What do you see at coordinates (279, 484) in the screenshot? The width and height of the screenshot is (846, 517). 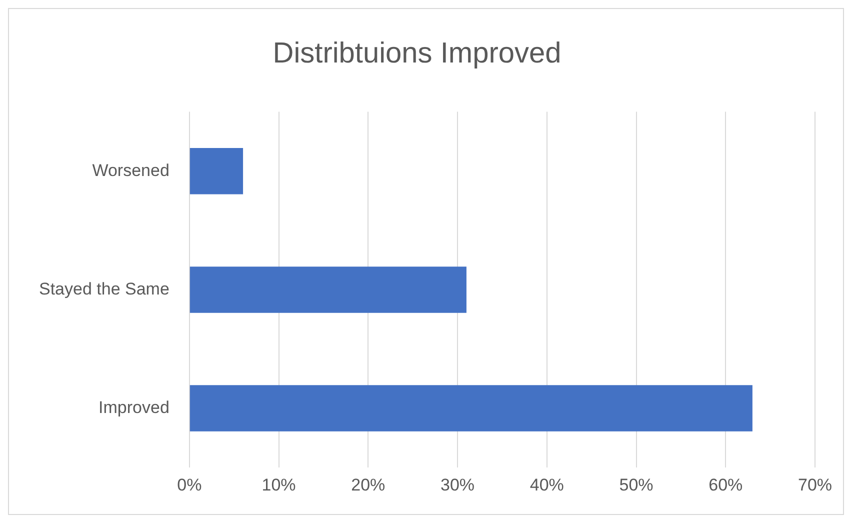 I see `x-tick-label: 10%` at bounding box center [279, 484].